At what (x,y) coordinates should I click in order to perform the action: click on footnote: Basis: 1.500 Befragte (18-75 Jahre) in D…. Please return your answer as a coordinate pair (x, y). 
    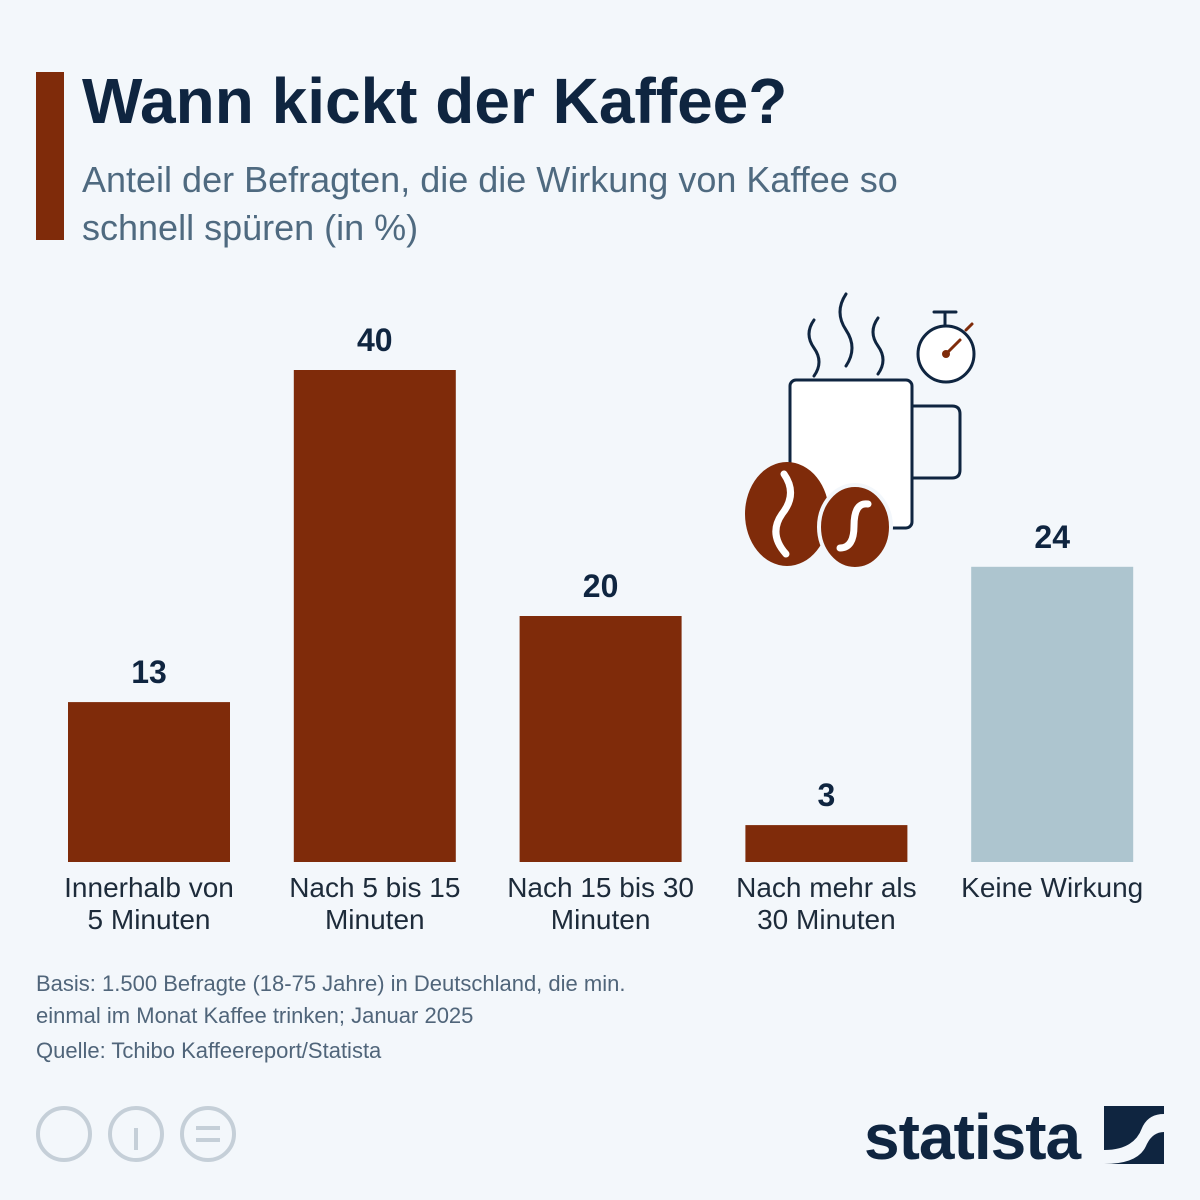
    Looking at the image, I should click on (331, 999).